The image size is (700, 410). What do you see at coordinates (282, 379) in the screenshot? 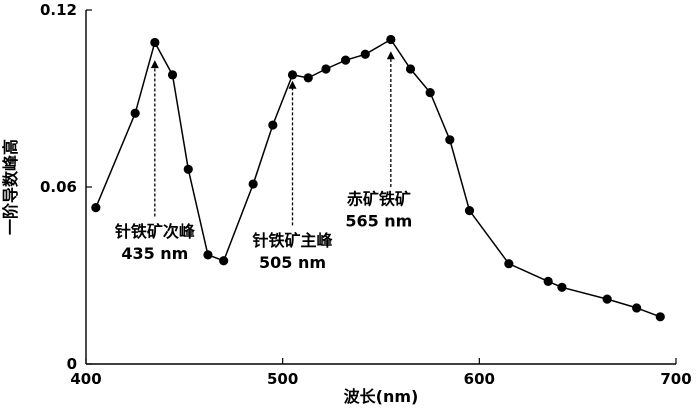
I see `x-tick-label: 500` at bounding box center [282, 379].